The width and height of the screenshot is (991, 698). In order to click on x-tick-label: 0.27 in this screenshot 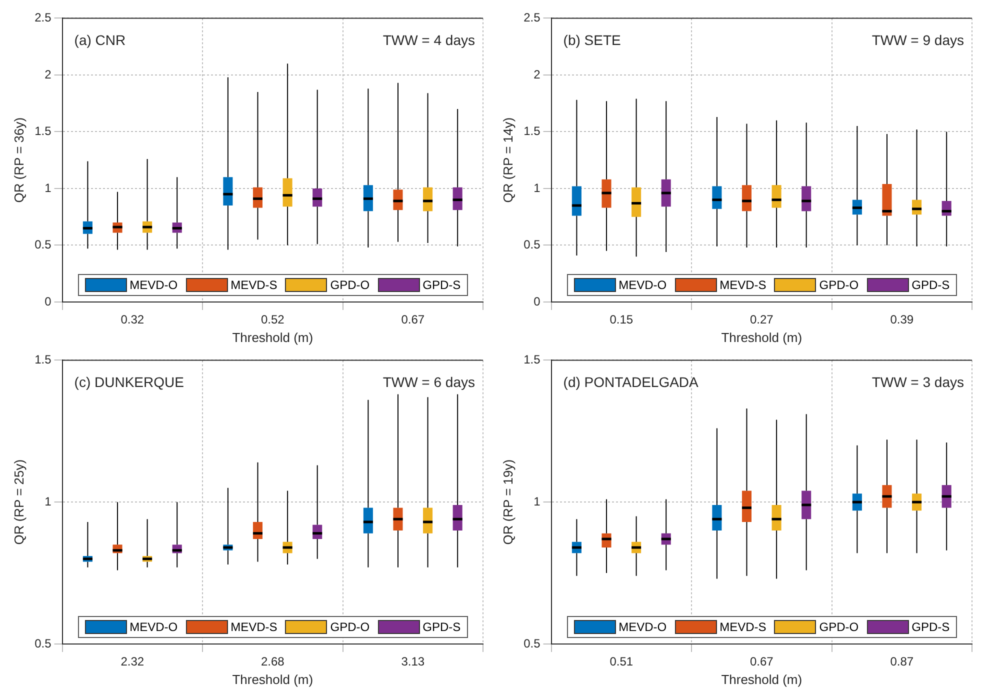, I will do `click(762, 319)`.